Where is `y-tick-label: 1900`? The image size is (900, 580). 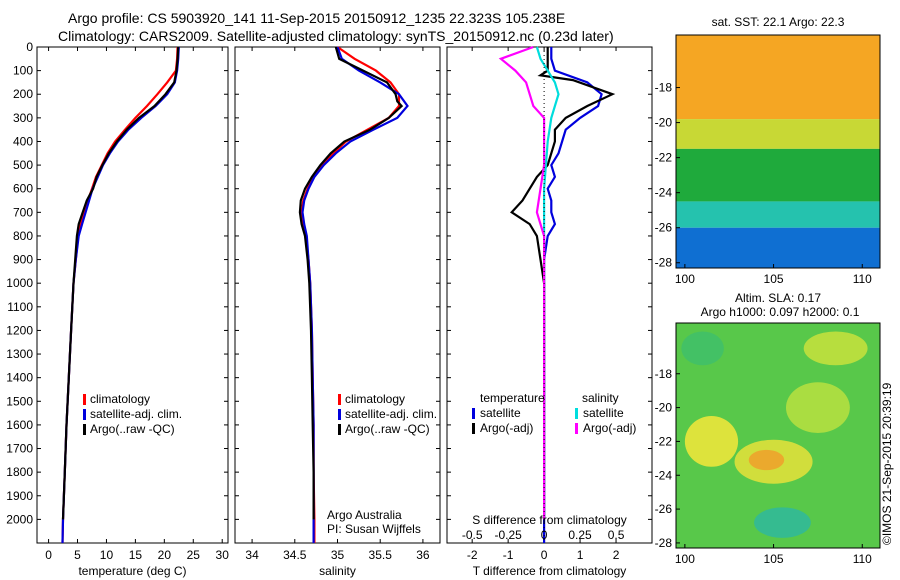 y-tick-label: 1900 is located at coordinates (19, 496).